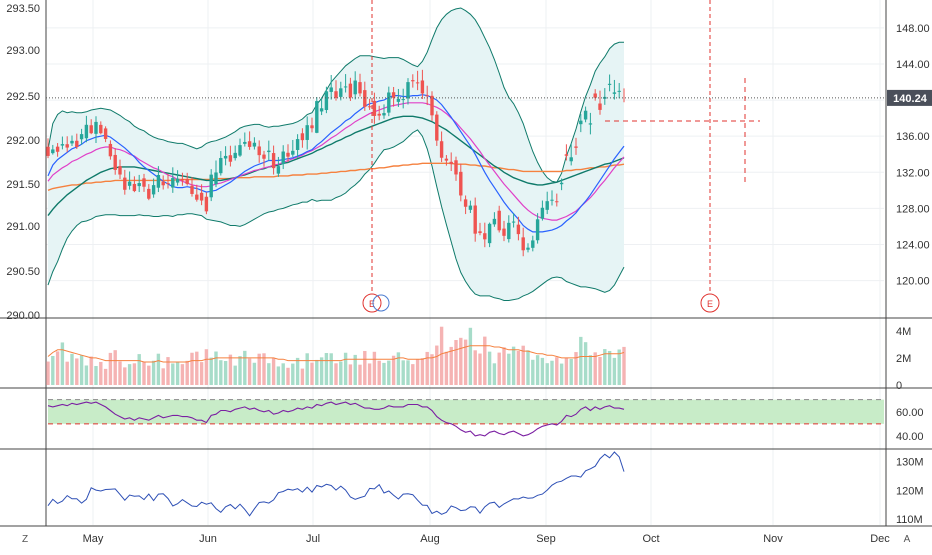 Image resolution: width=932 pixels, height=555 pixels. I want to click on volume-axis: 4M 2M 0, so click(903, 359).